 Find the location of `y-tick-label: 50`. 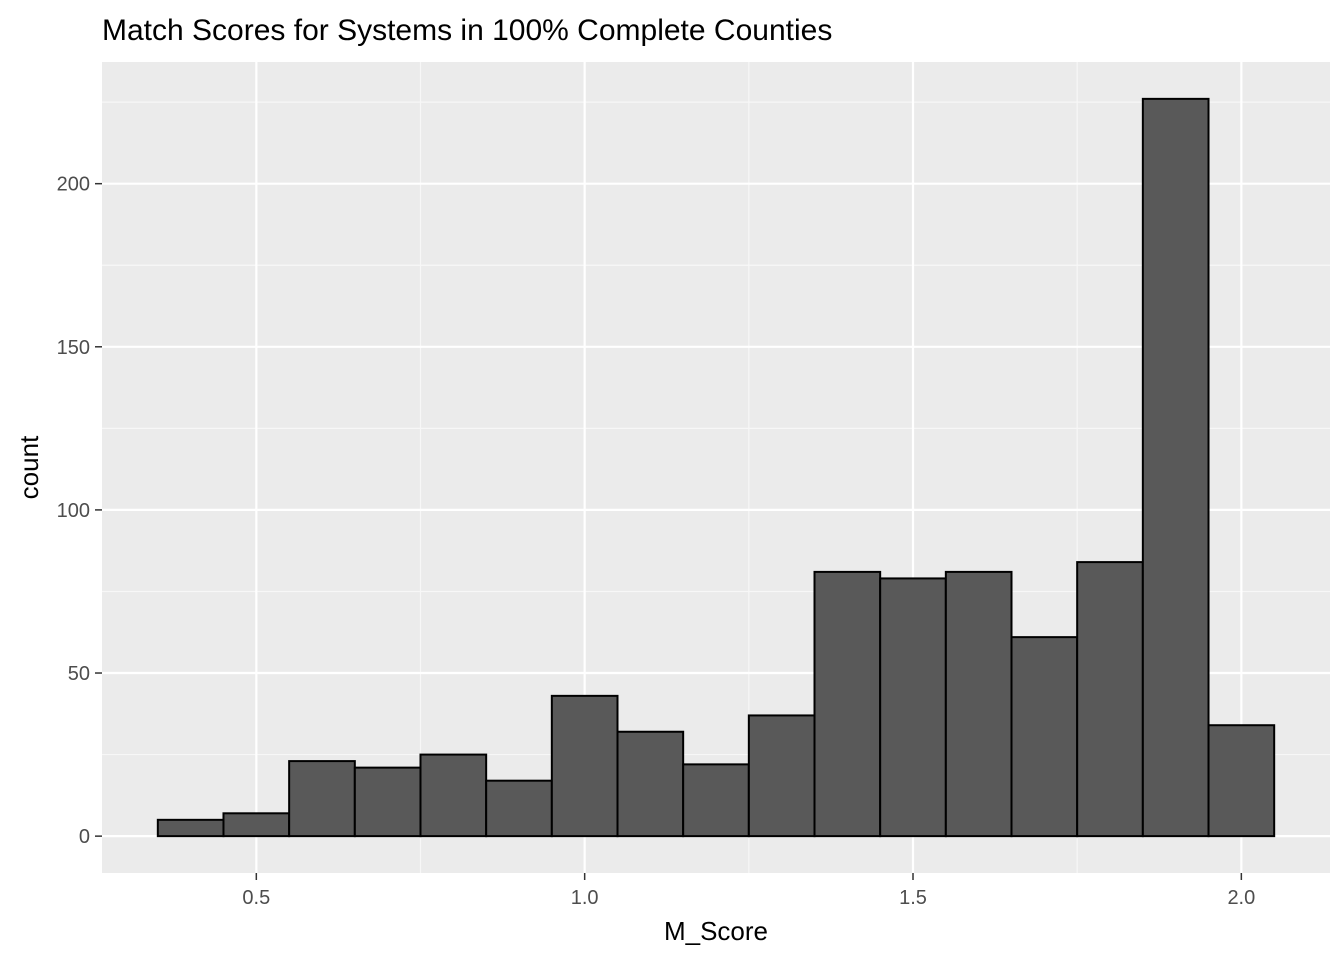

y-tick-label: 50 is located at coordinates (79, 674).